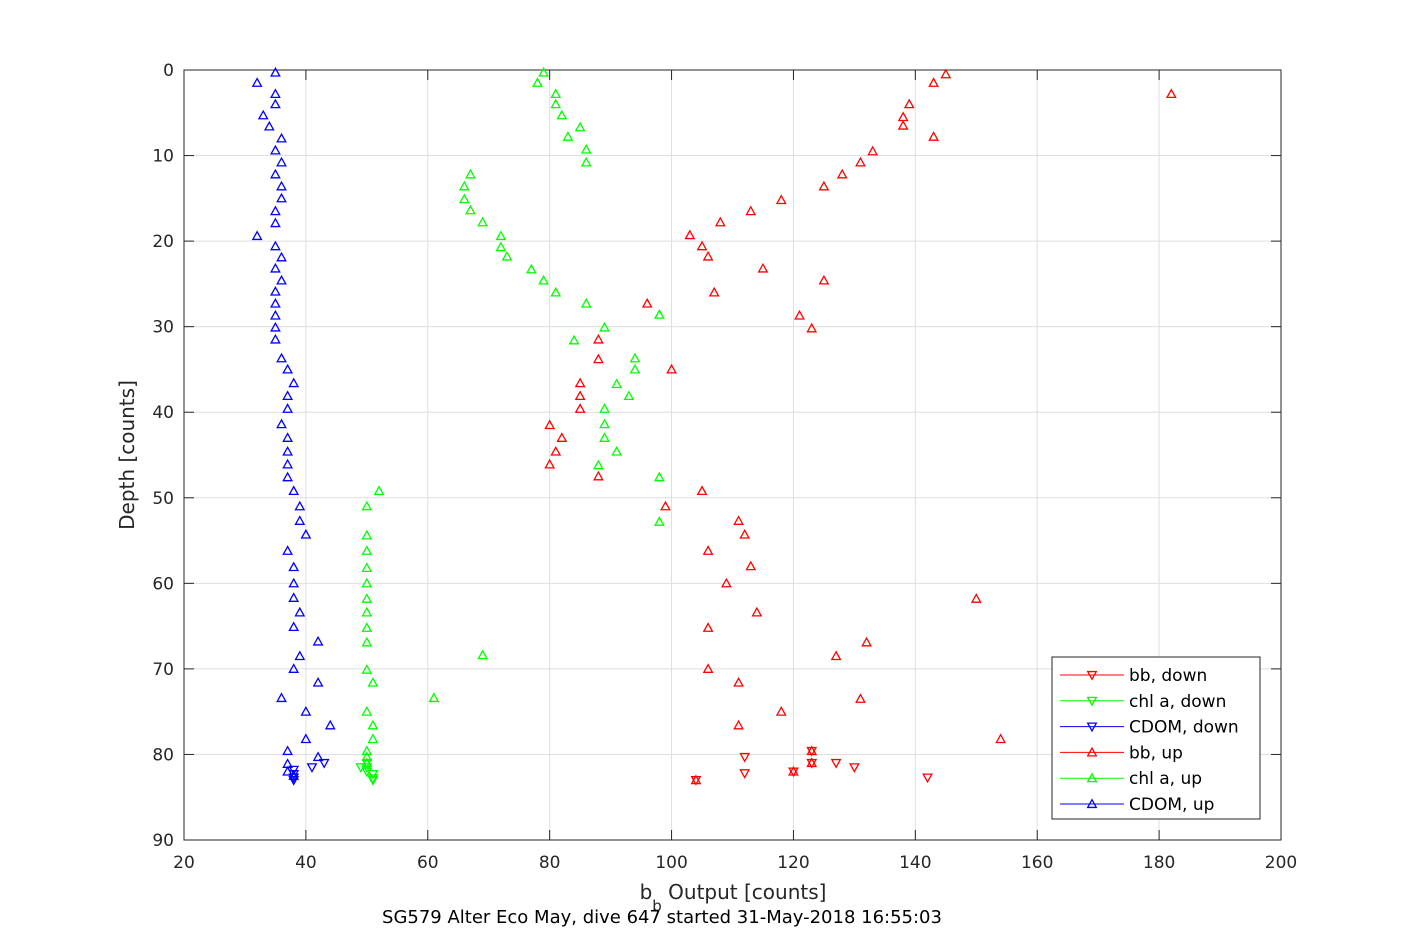  What do you see at coordinates (915, 863) in the screenshot?
I see `x-tick-label: 140` at bounding box center [915, 863].